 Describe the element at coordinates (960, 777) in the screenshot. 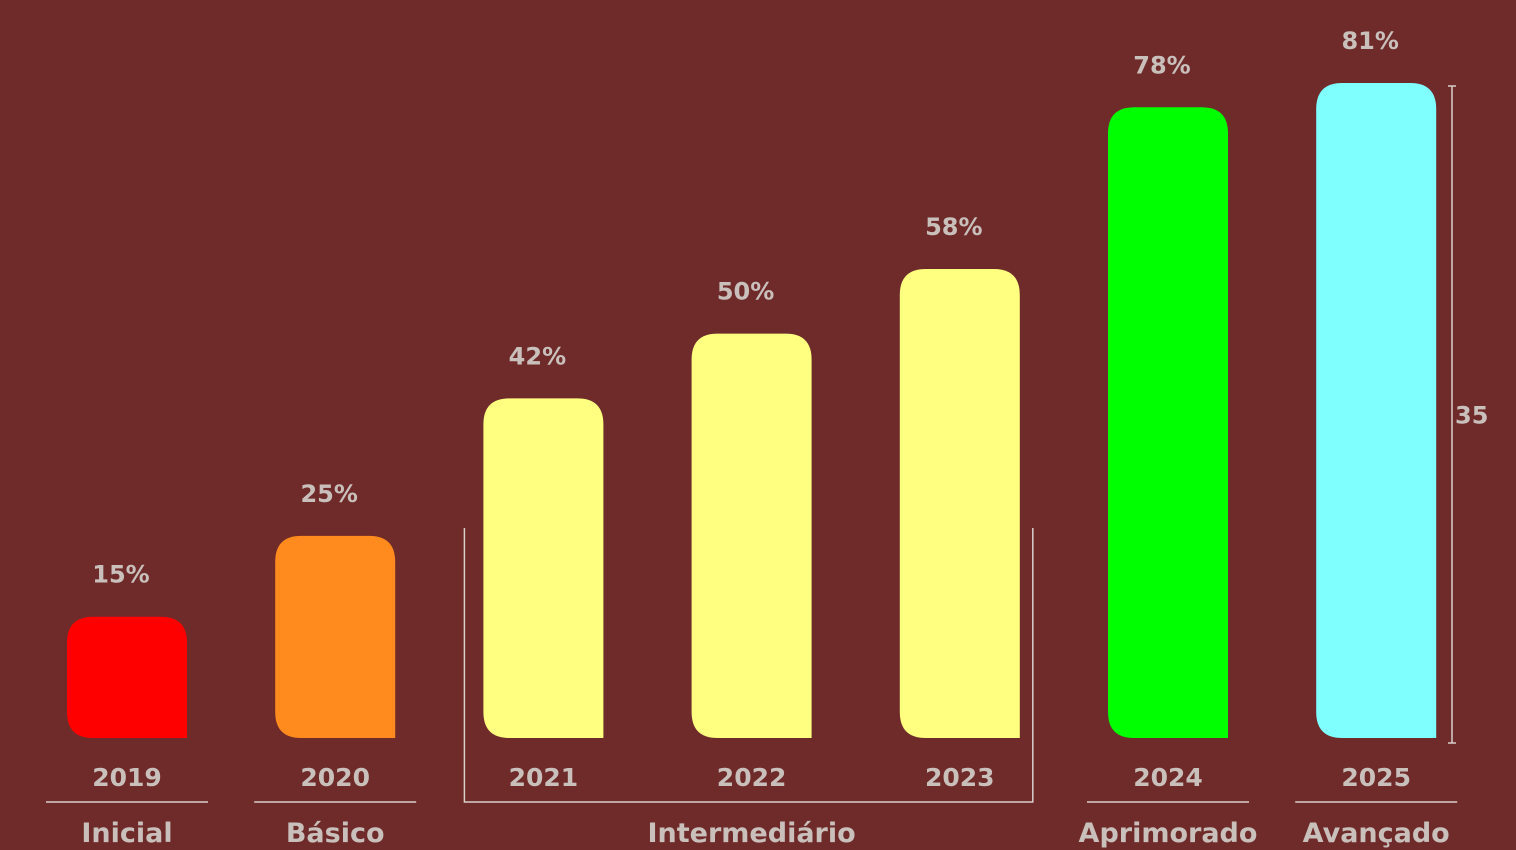

I see `year-label-2023: 2023` at that location.